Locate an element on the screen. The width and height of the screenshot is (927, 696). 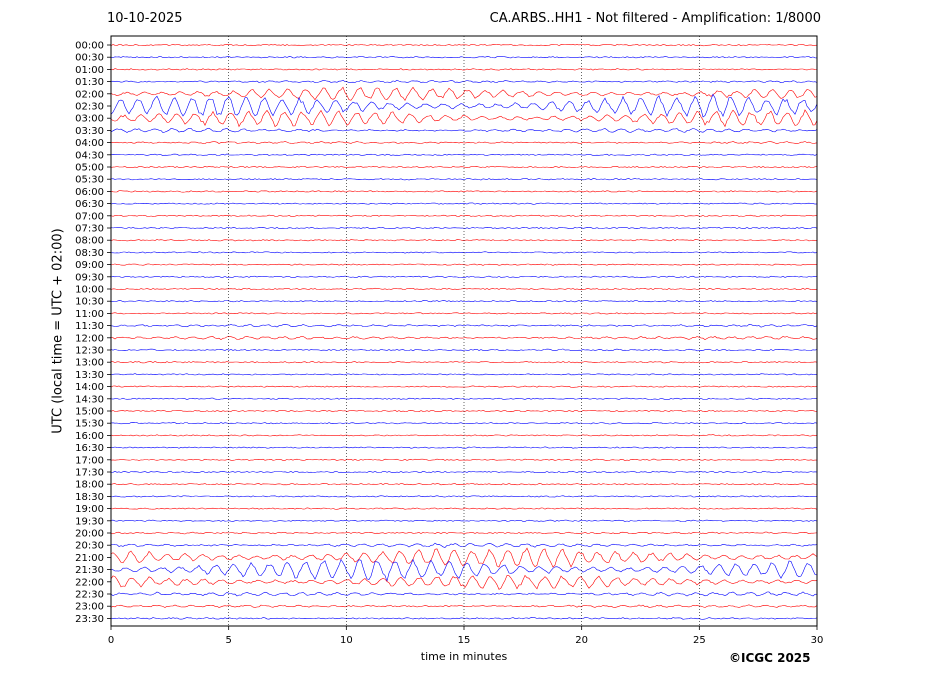
x-axis-label: time in minutes is located at coordinates (464, 656).